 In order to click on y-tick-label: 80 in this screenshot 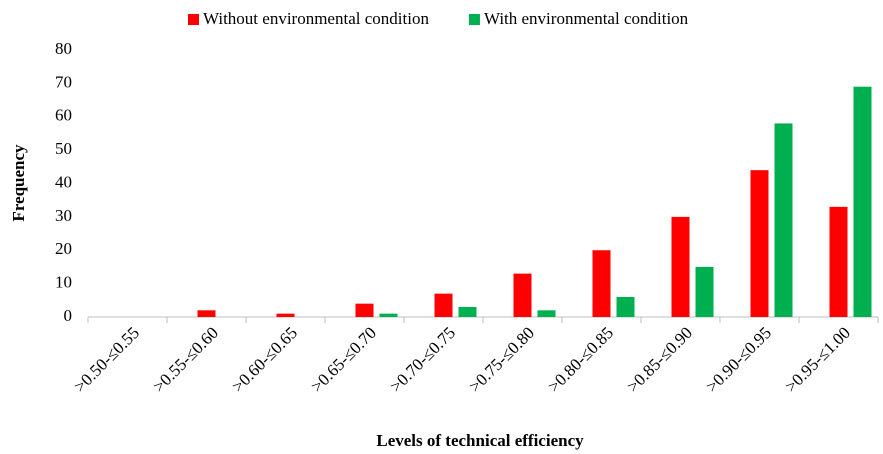, I will do `click(63, 48)`.